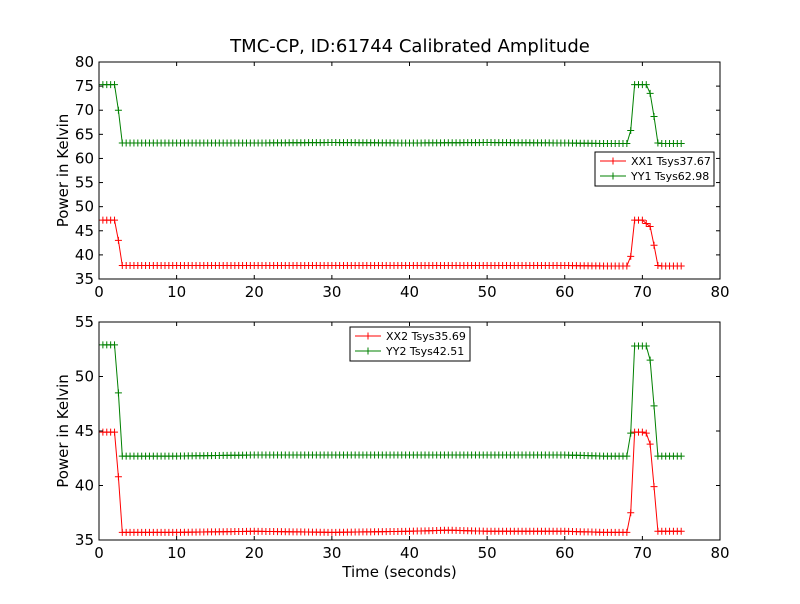 Image resolution: width=800 pixels, height=604 pixels. What do you see at coordinates (669, 176) in the screenshot?
I see `legend-label: YY1 Tsys62.98` at bounding box center [669, 176].